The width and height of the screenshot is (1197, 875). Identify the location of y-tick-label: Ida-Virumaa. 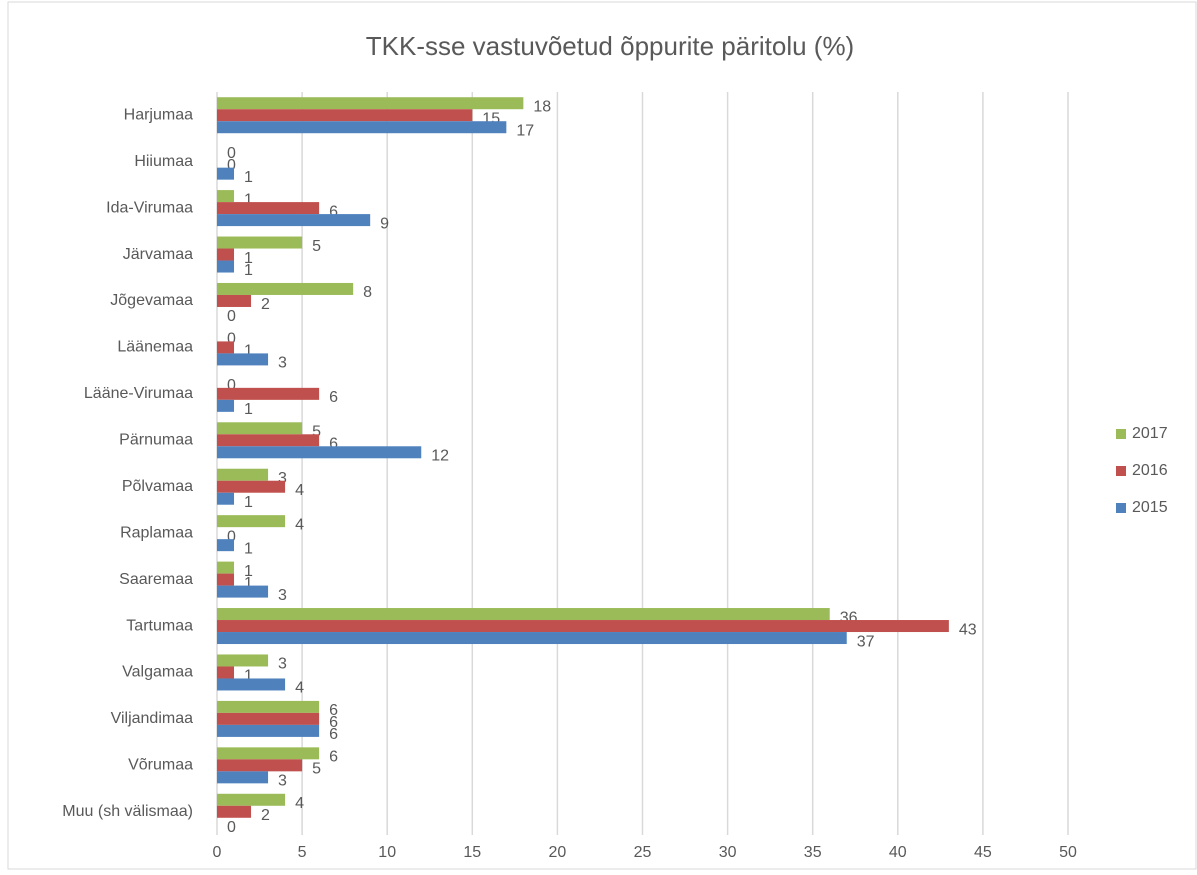
(149, 207).